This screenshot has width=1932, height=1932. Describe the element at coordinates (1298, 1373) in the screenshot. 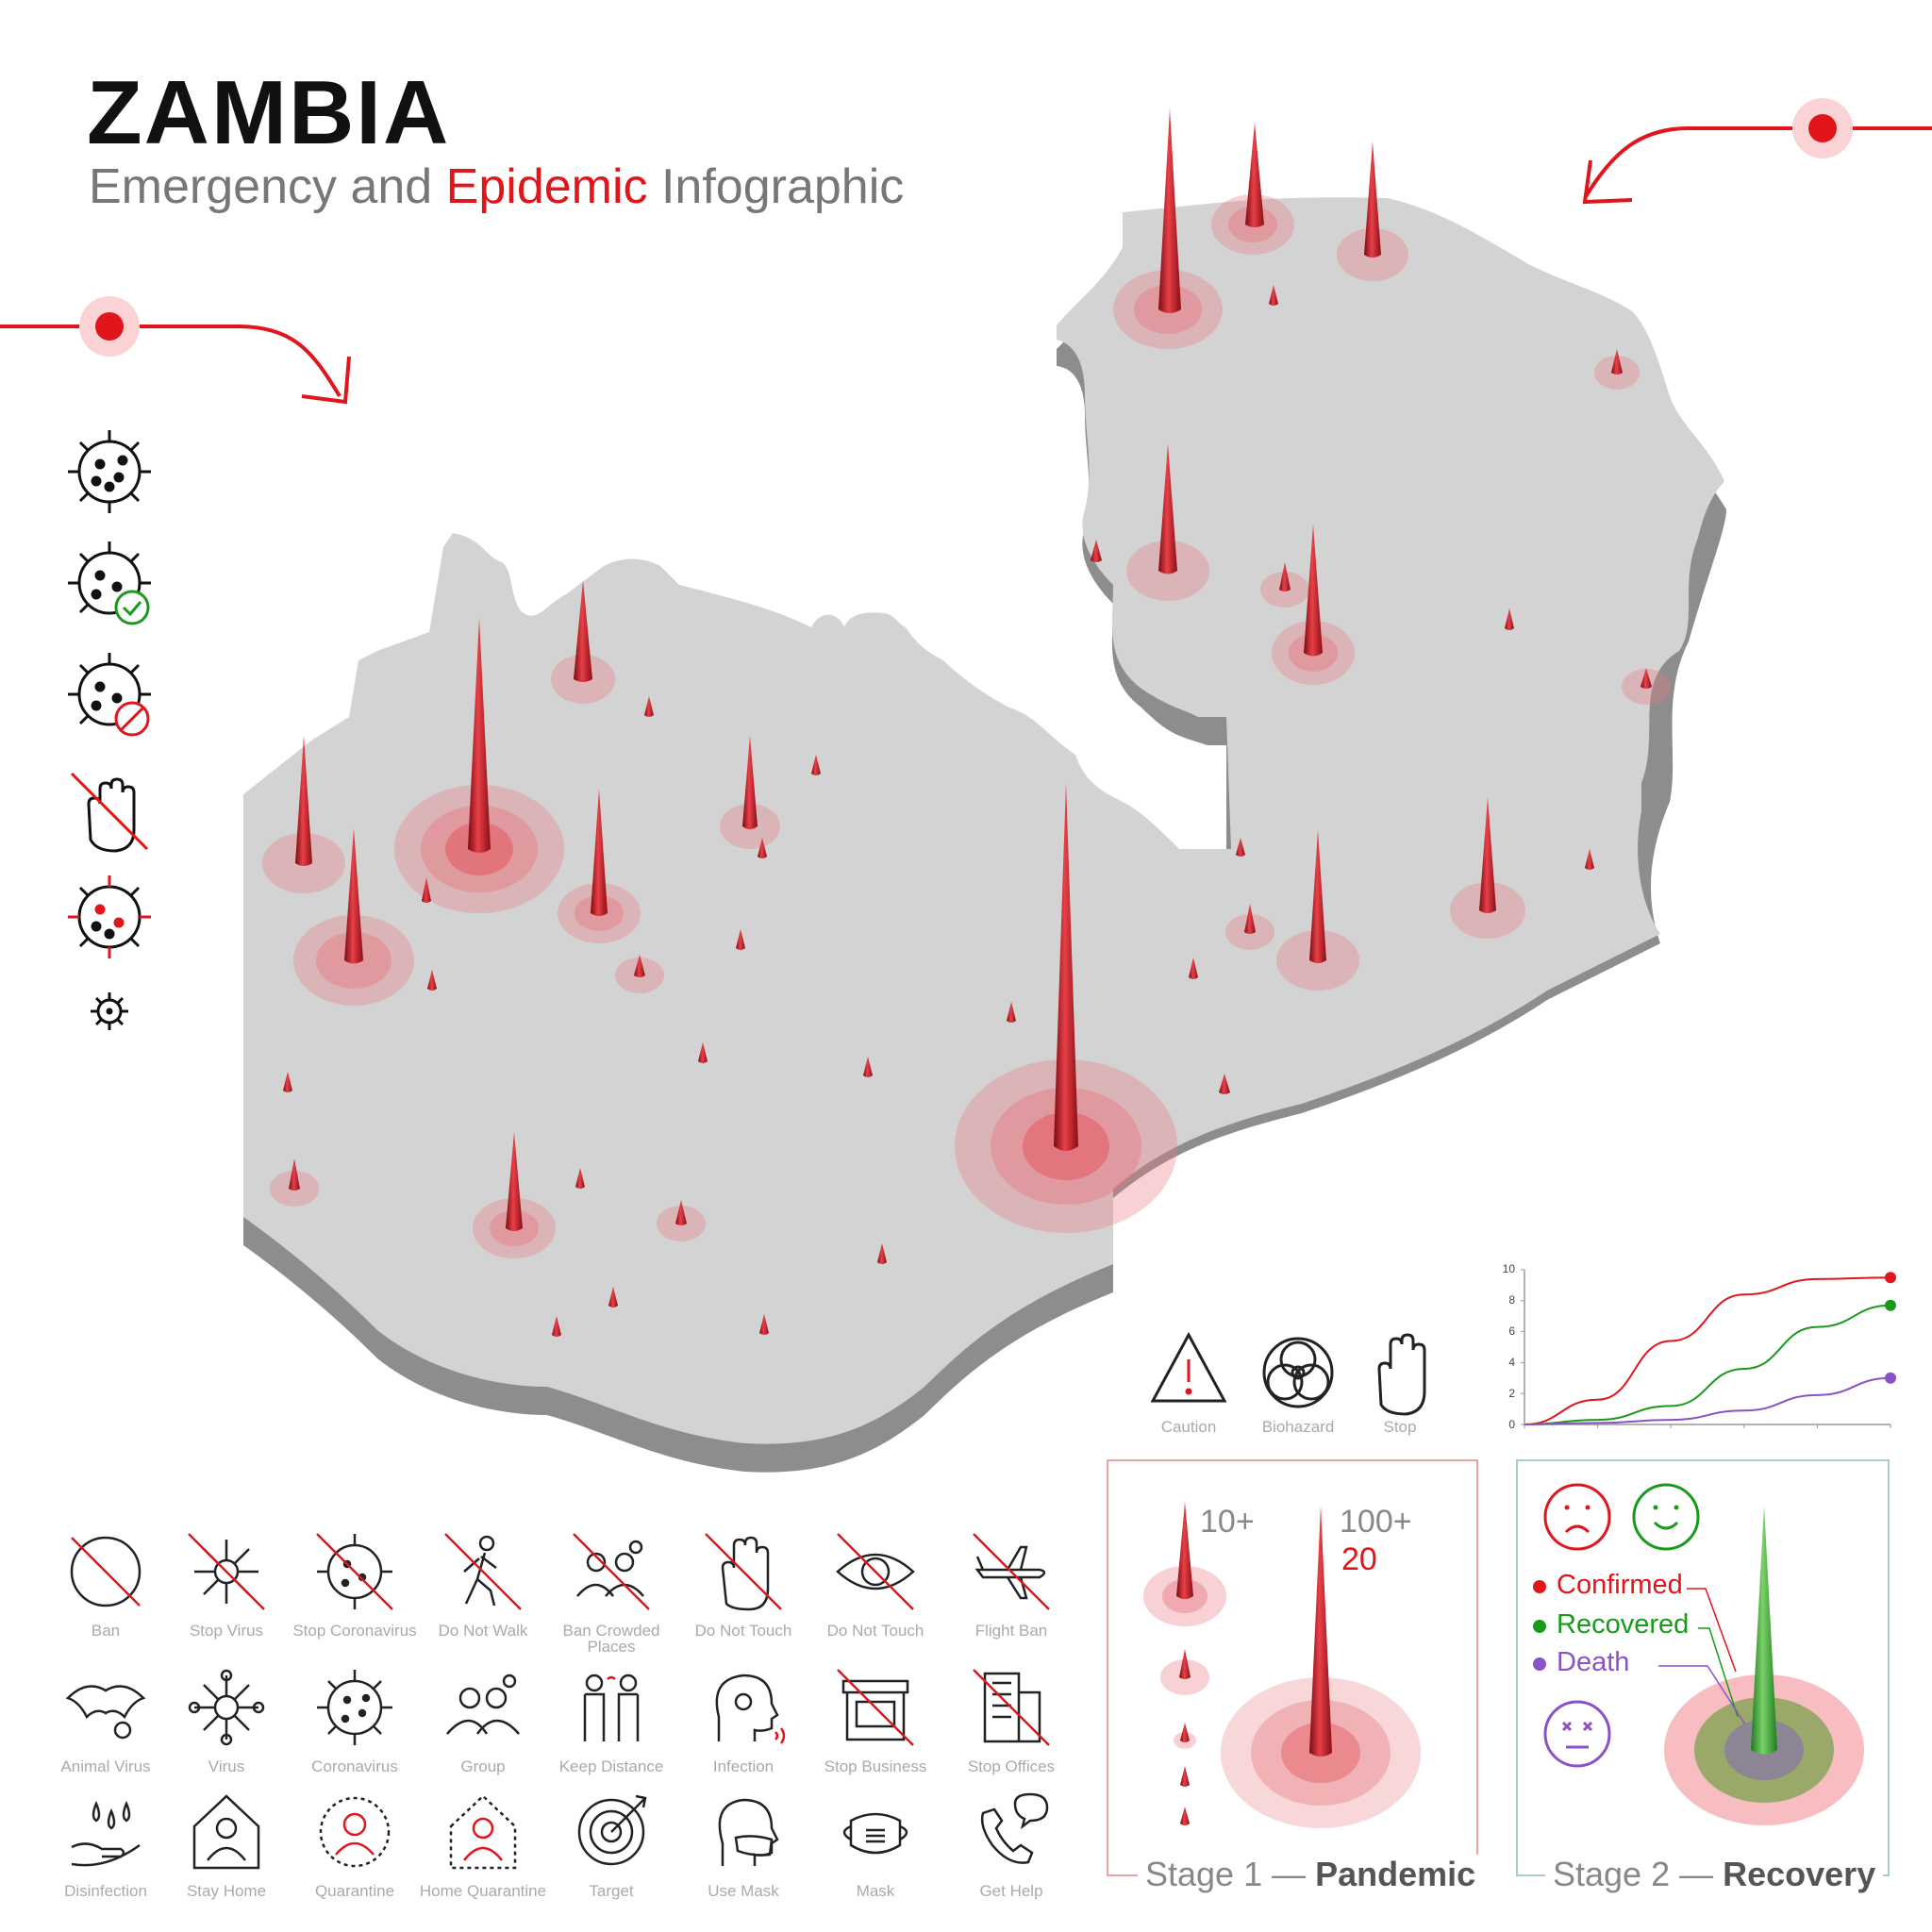

I see `biohazard-icon` at that location.